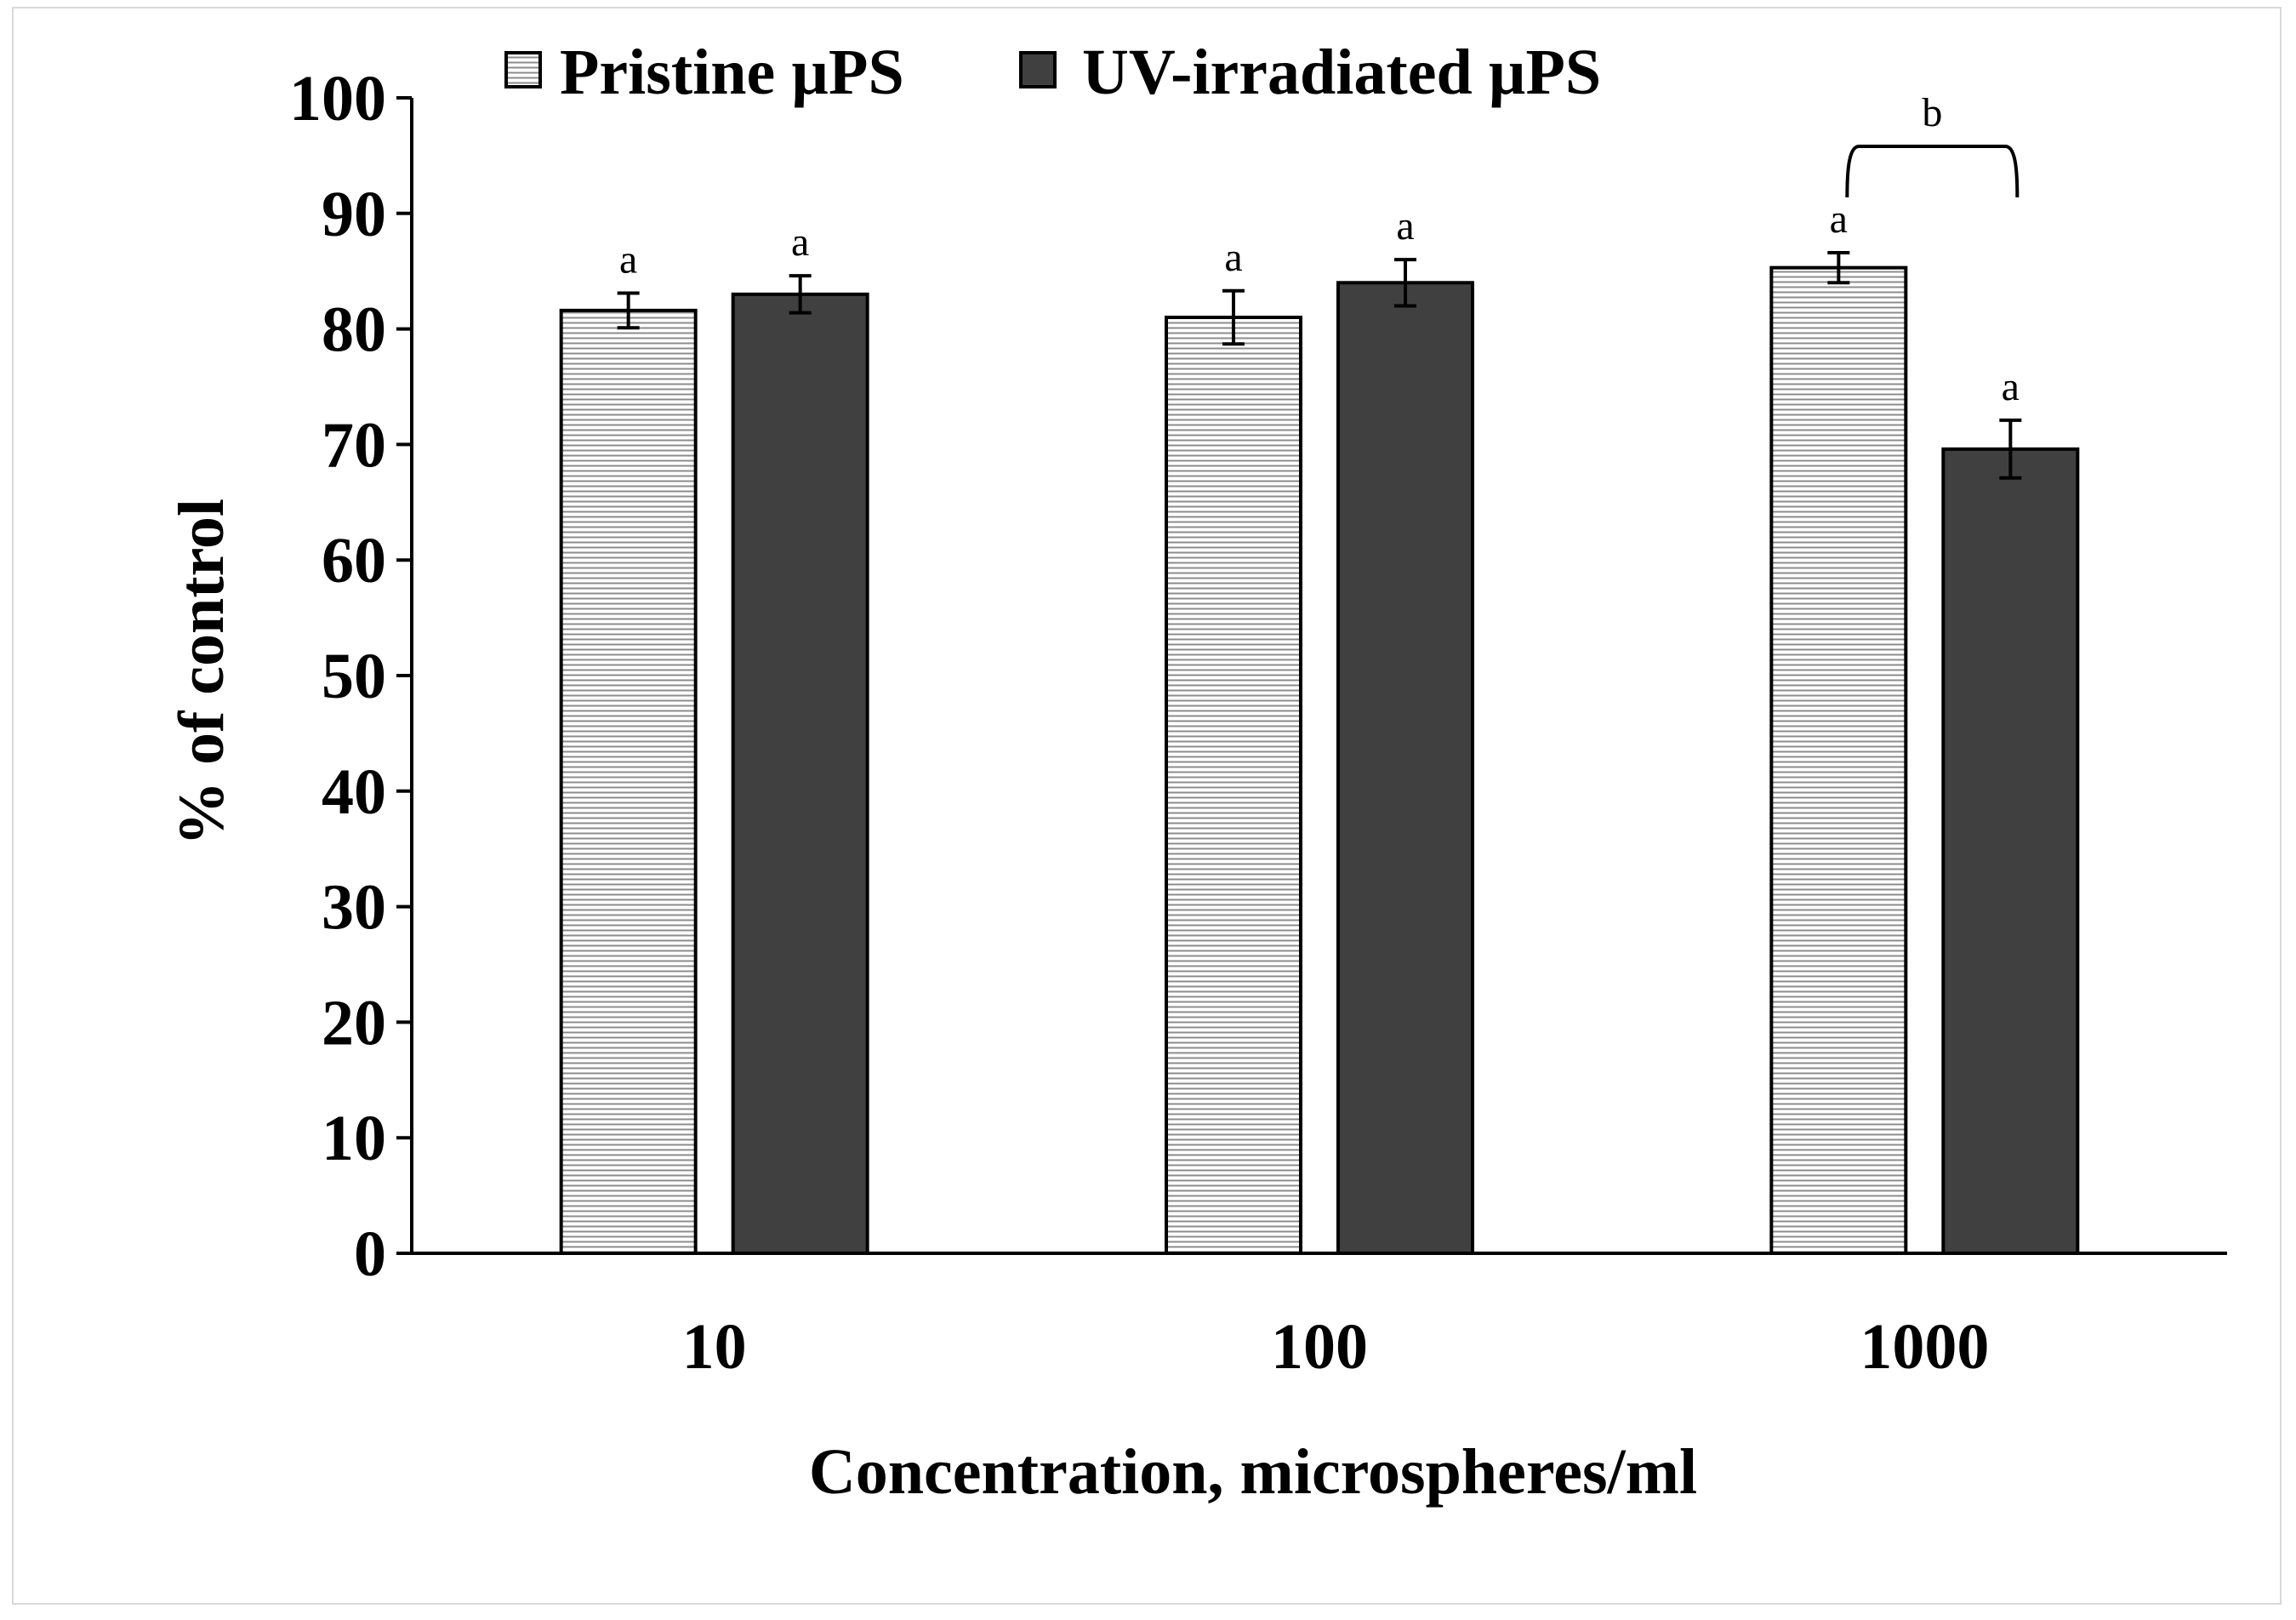 The height and width of the screenshot is (1620, 2296). Describe the element at coordinates (354, 330) in the screenshot. I see `y-tick-label: 80` at that location.